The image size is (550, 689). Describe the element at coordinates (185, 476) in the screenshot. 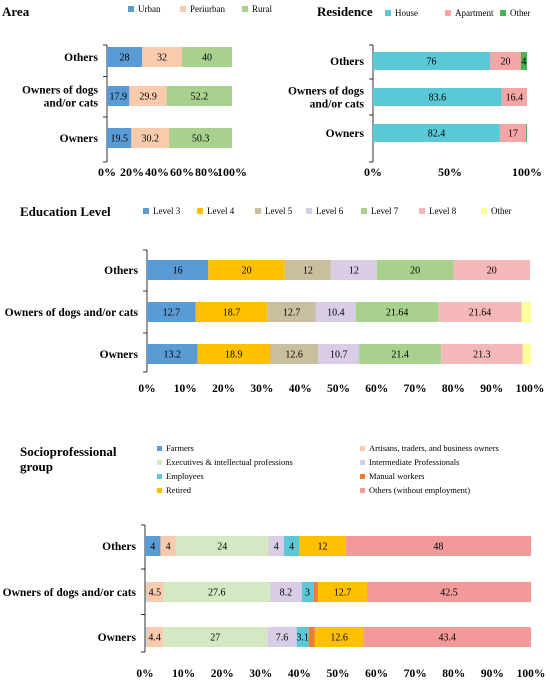

I see `socioprofessional-legend-label: Employees` at that location.